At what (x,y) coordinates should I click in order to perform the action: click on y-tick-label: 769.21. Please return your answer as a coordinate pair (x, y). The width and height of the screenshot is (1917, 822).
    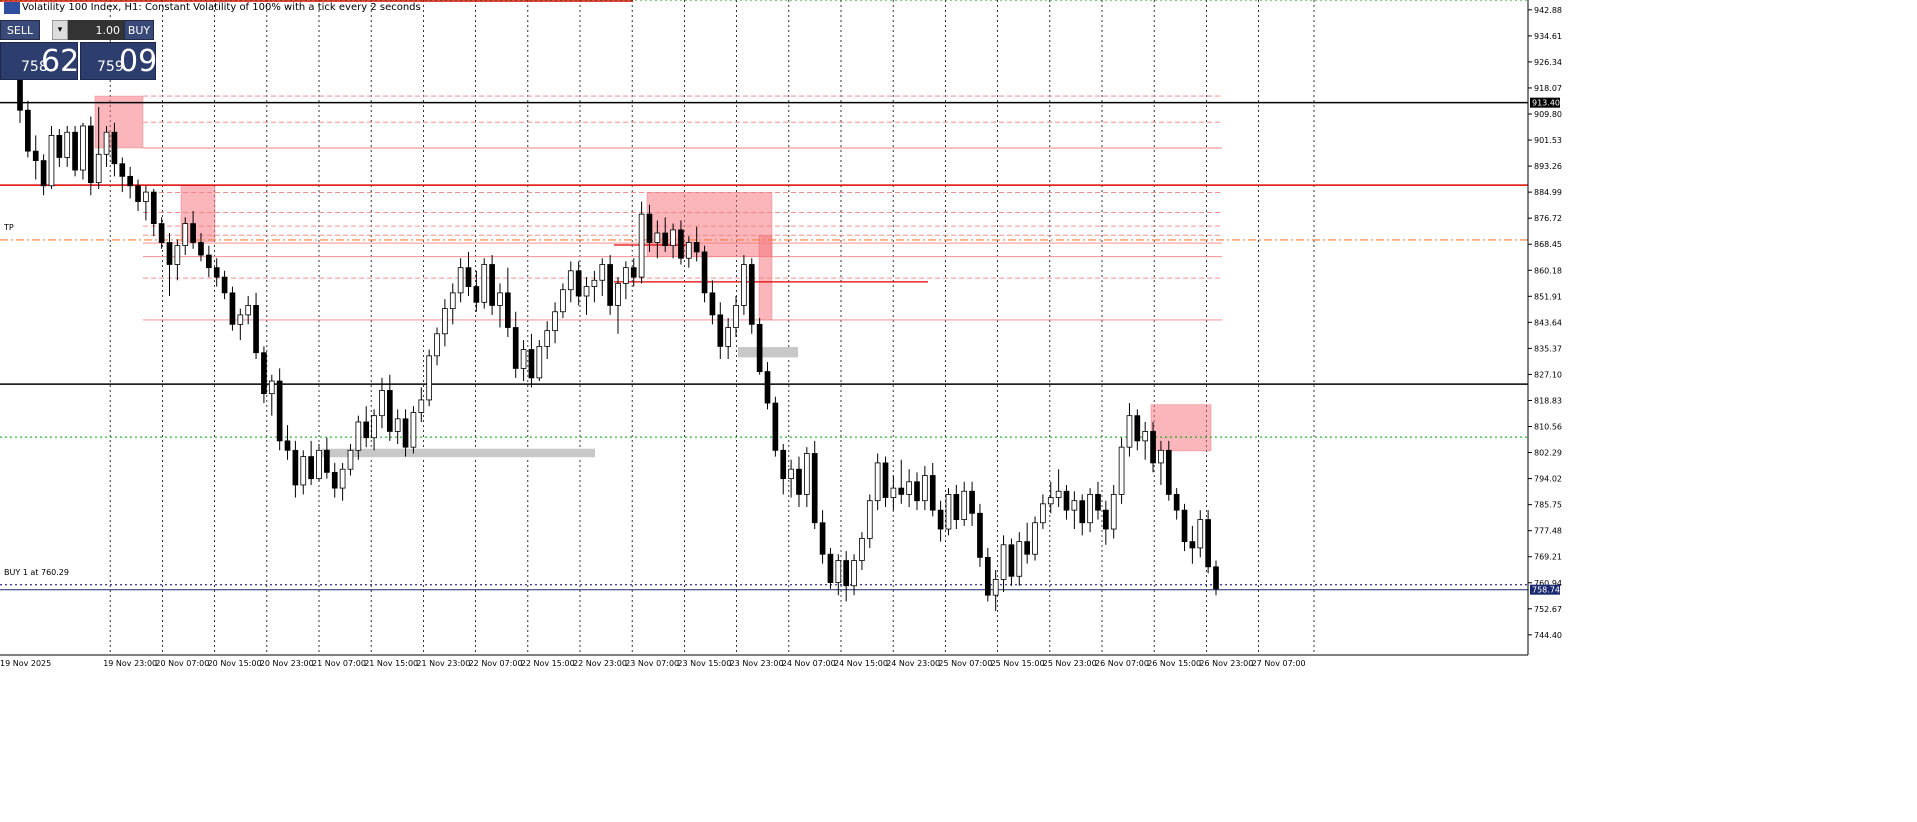
    Looking at the image, I should click on (1548, 557).